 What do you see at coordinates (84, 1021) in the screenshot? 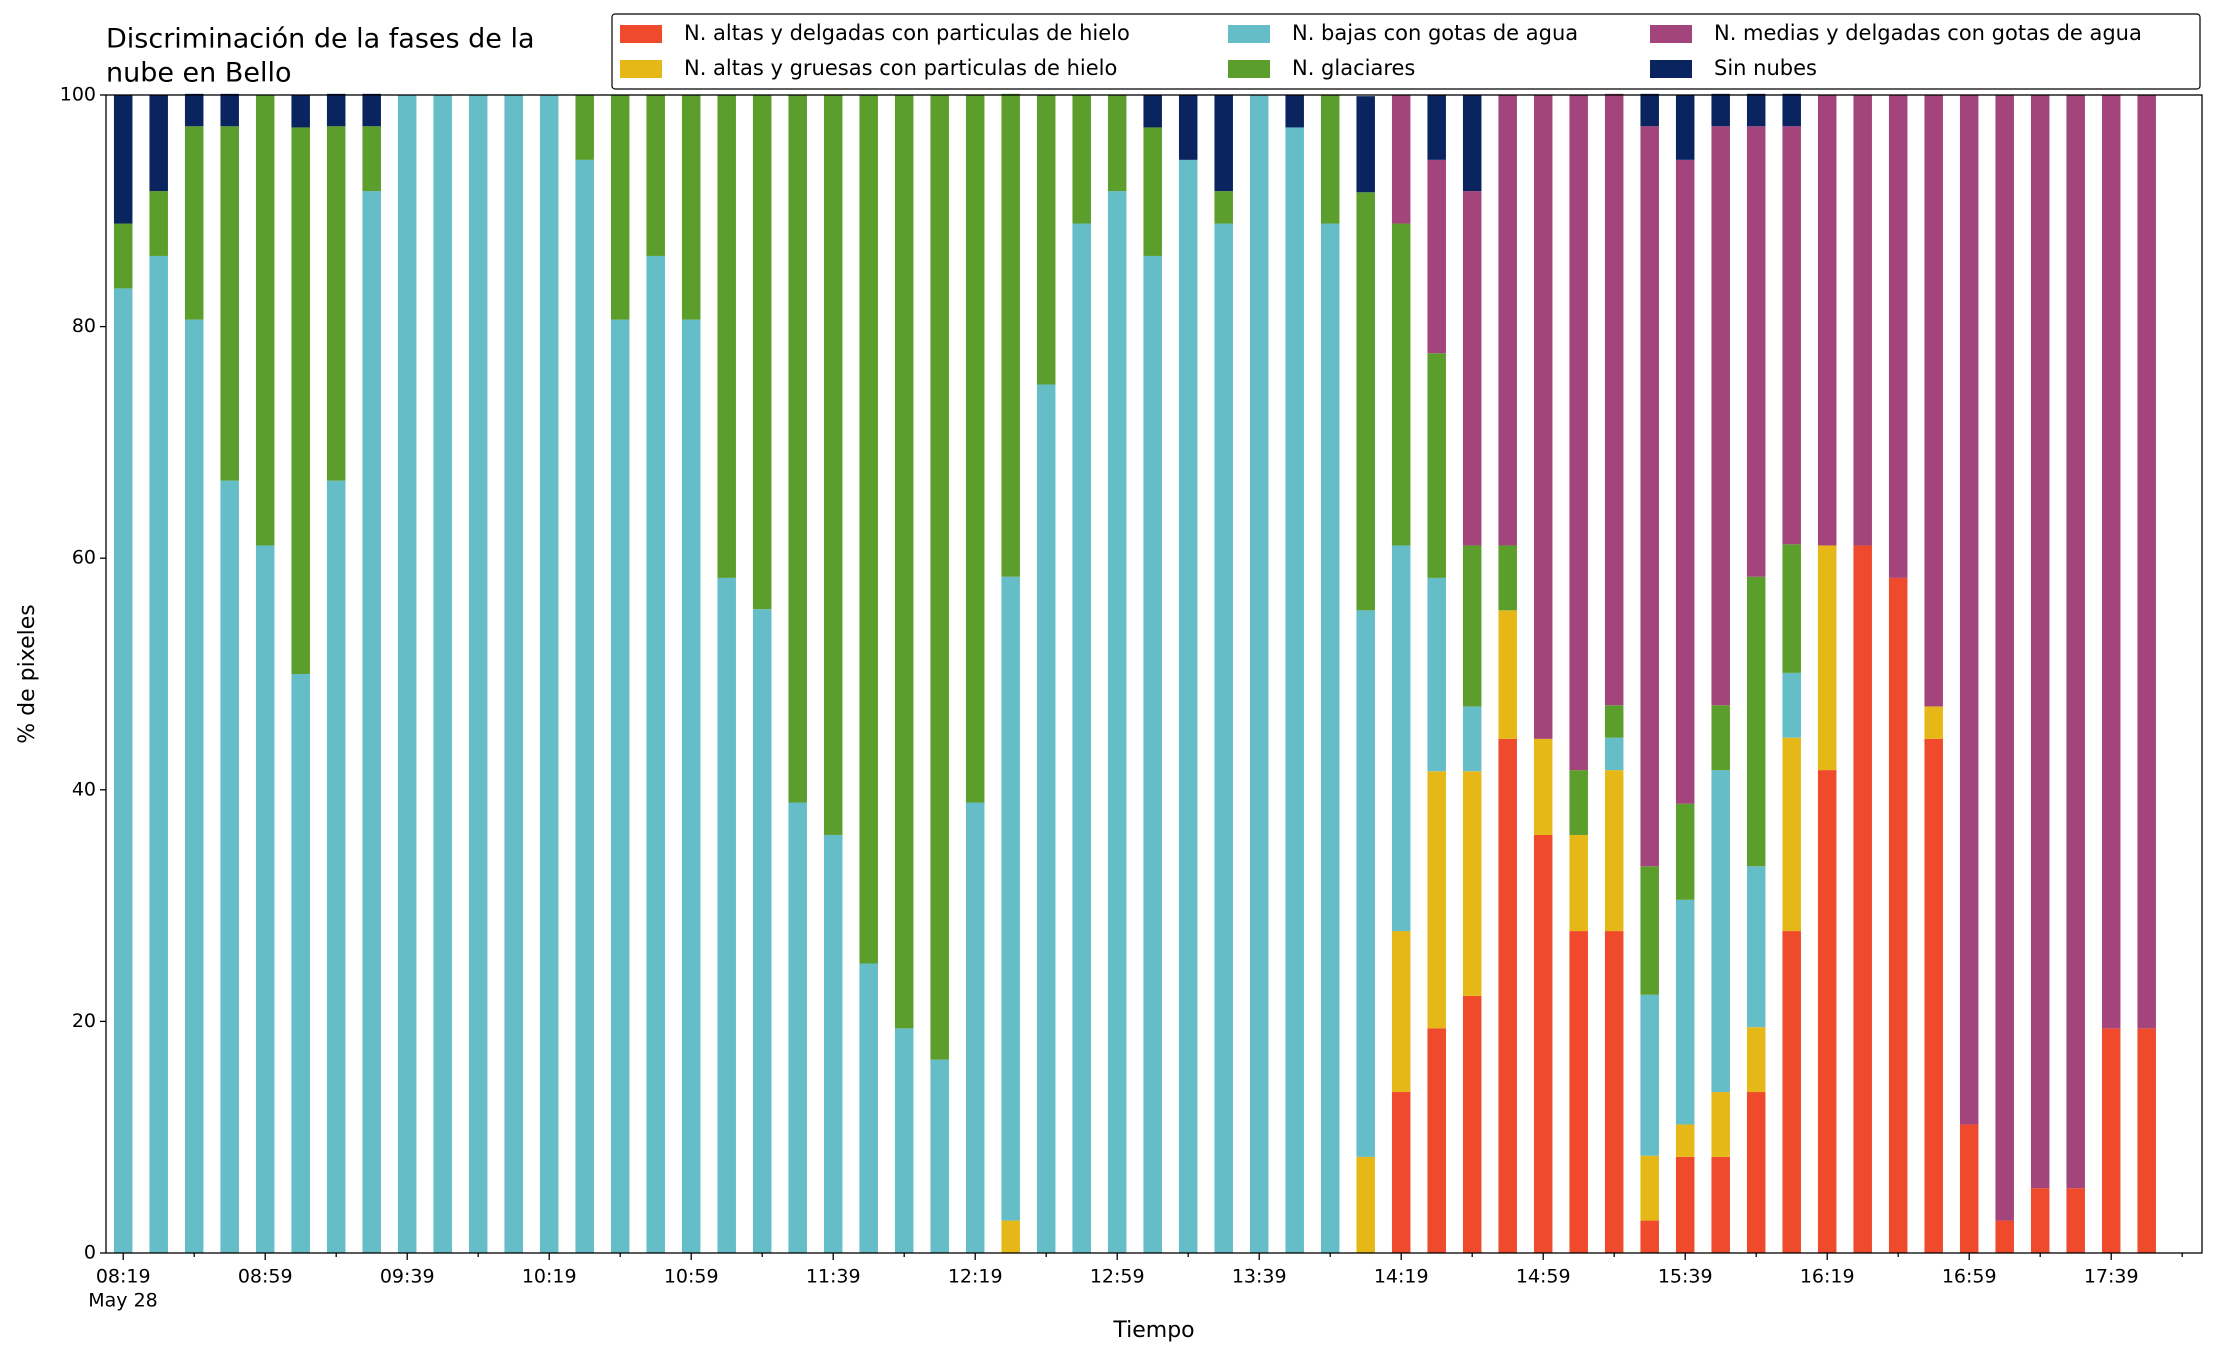
I see `y-tick-label: 20` at bounding box center [84, 1021].